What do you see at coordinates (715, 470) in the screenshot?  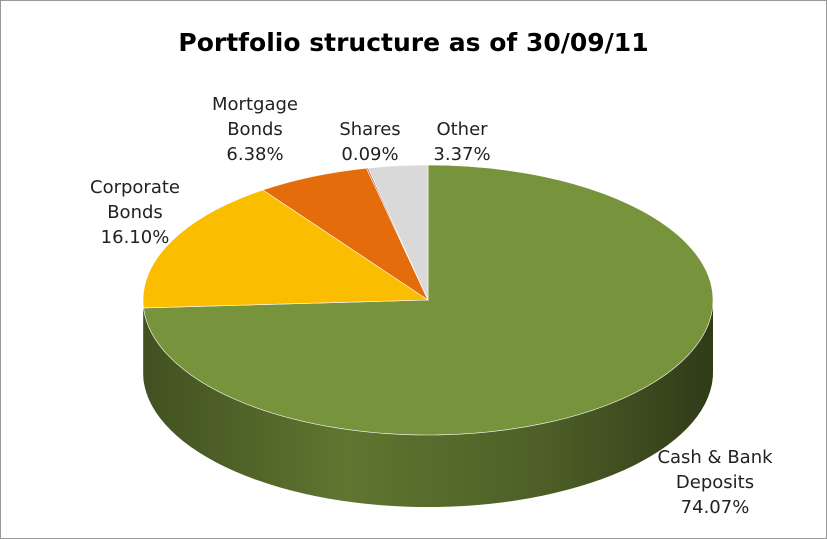 I see `slice-label: Cash & Bank Deposits` at bounding box center [715, 470].